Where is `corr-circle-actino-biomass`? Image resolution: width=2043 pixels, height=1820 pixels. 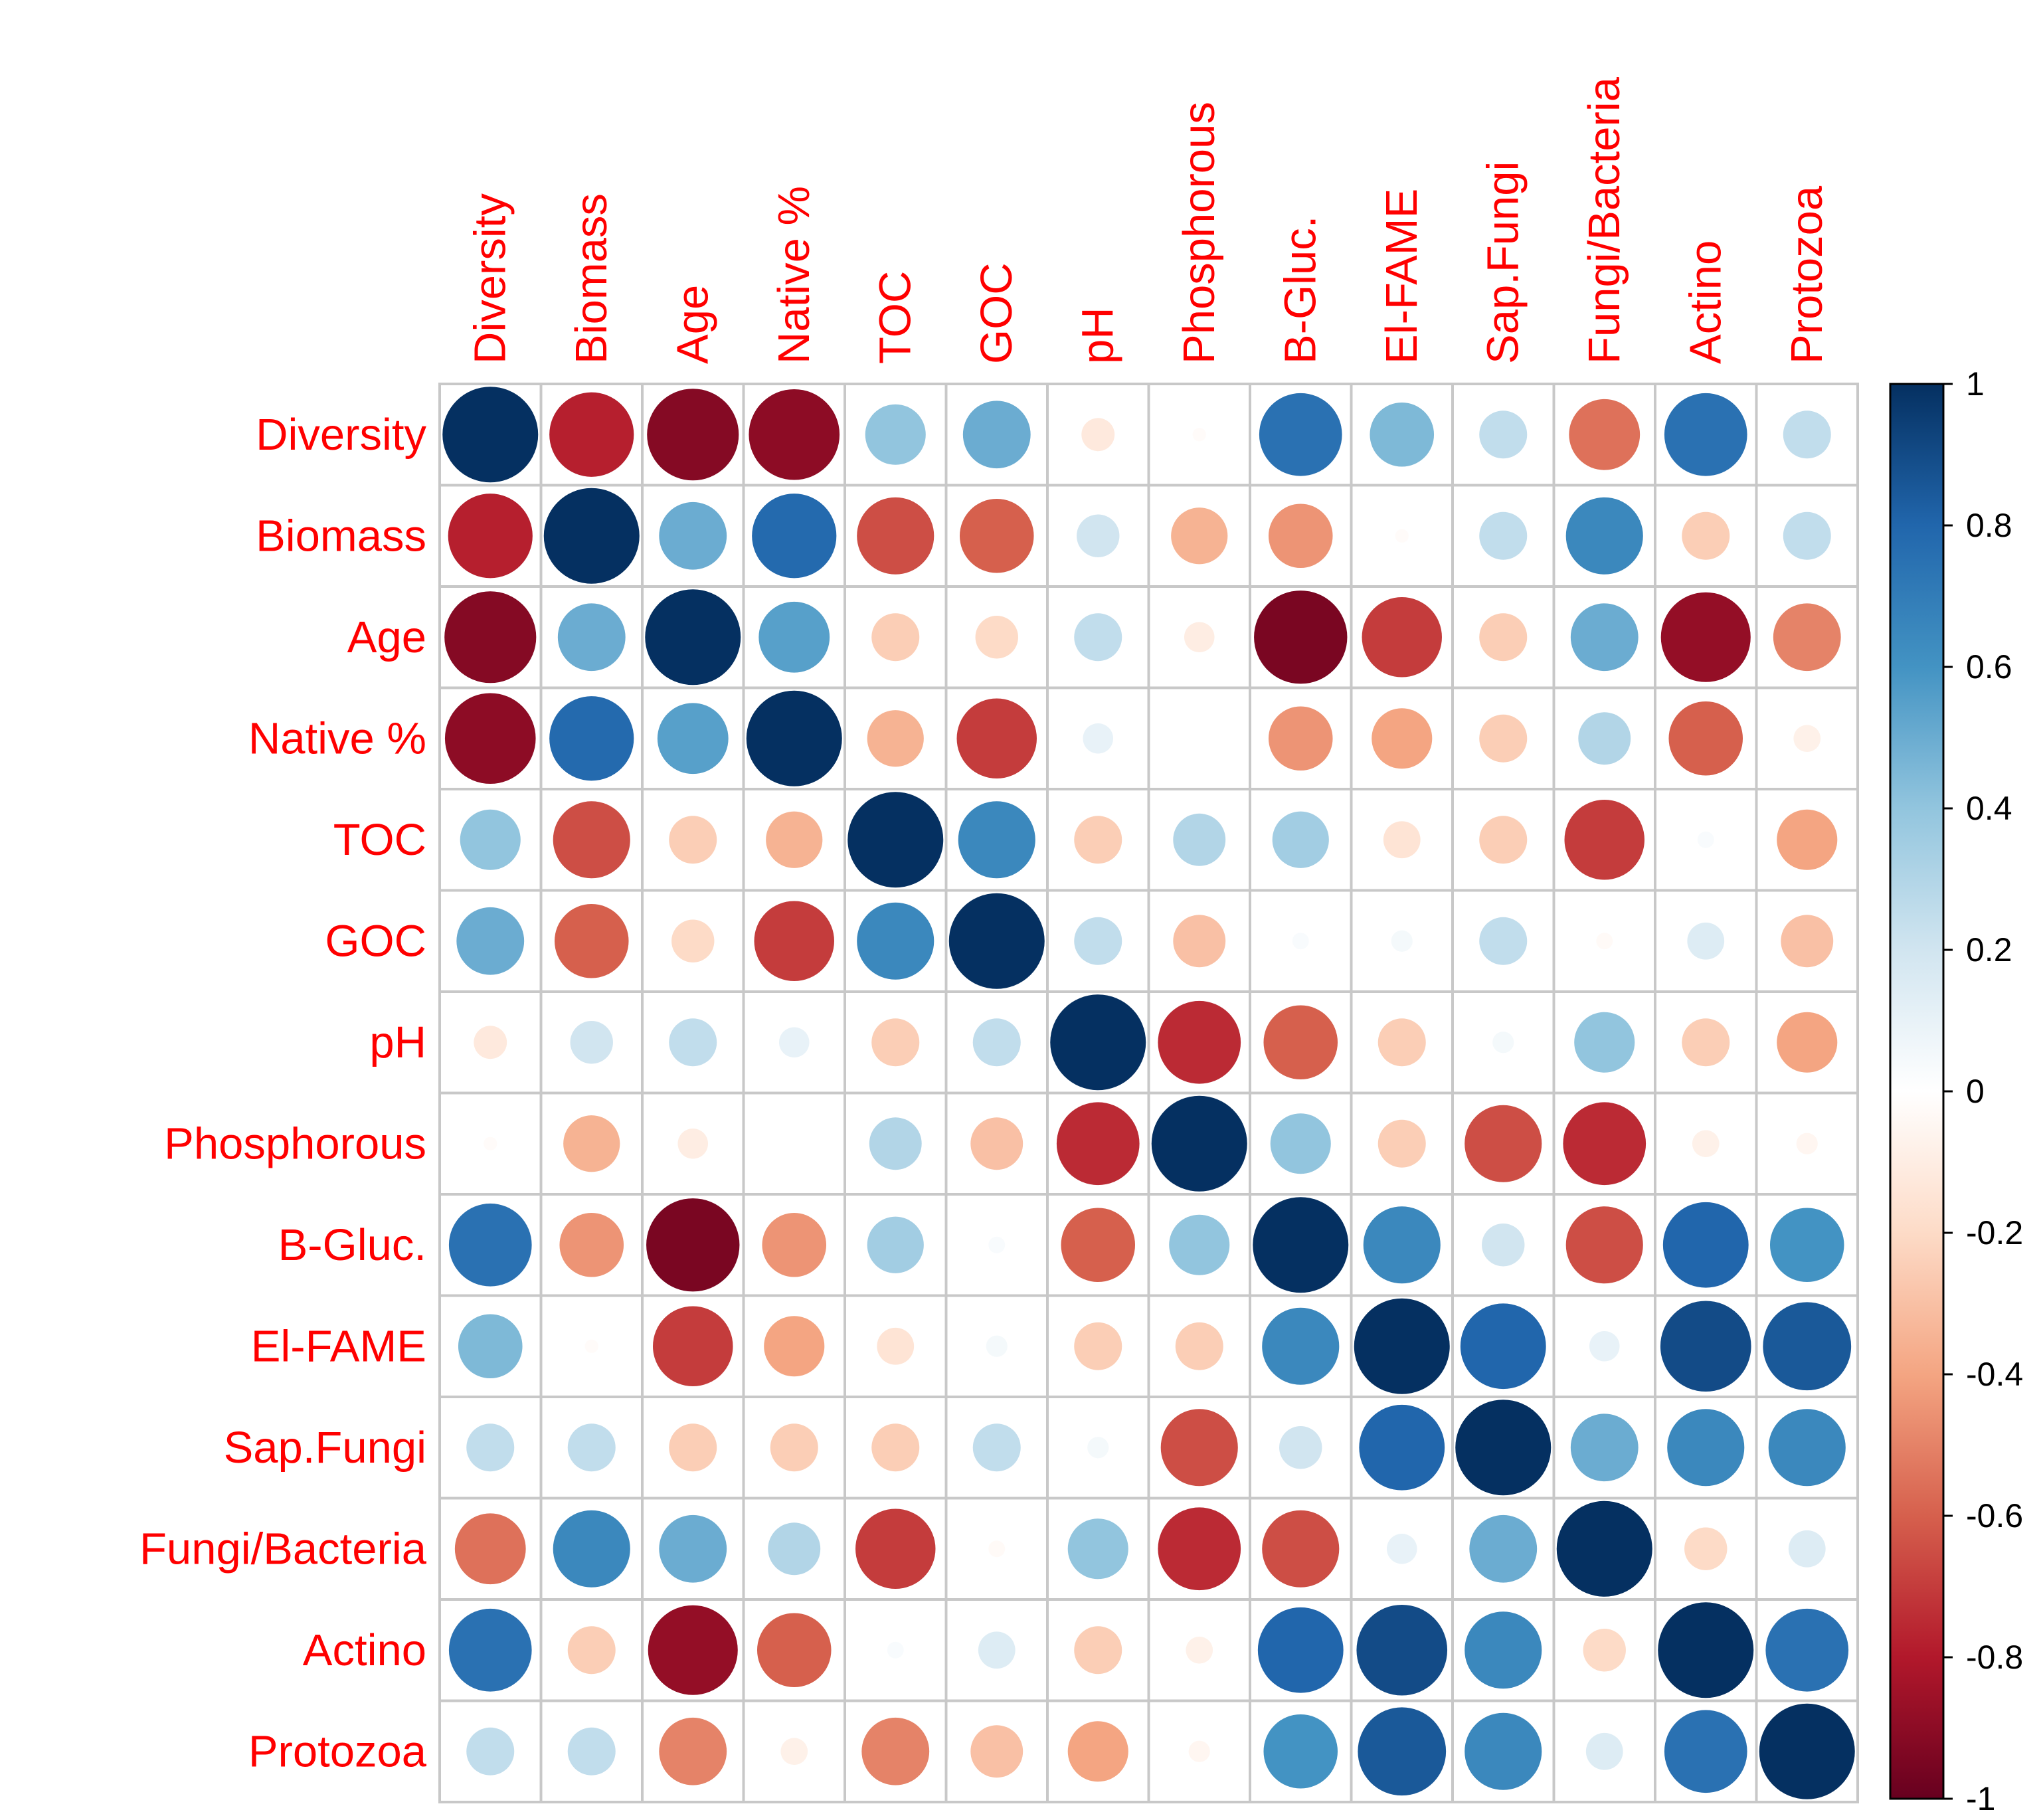
corr-circle-actino-biomass is located at coordinates (592, 1650).